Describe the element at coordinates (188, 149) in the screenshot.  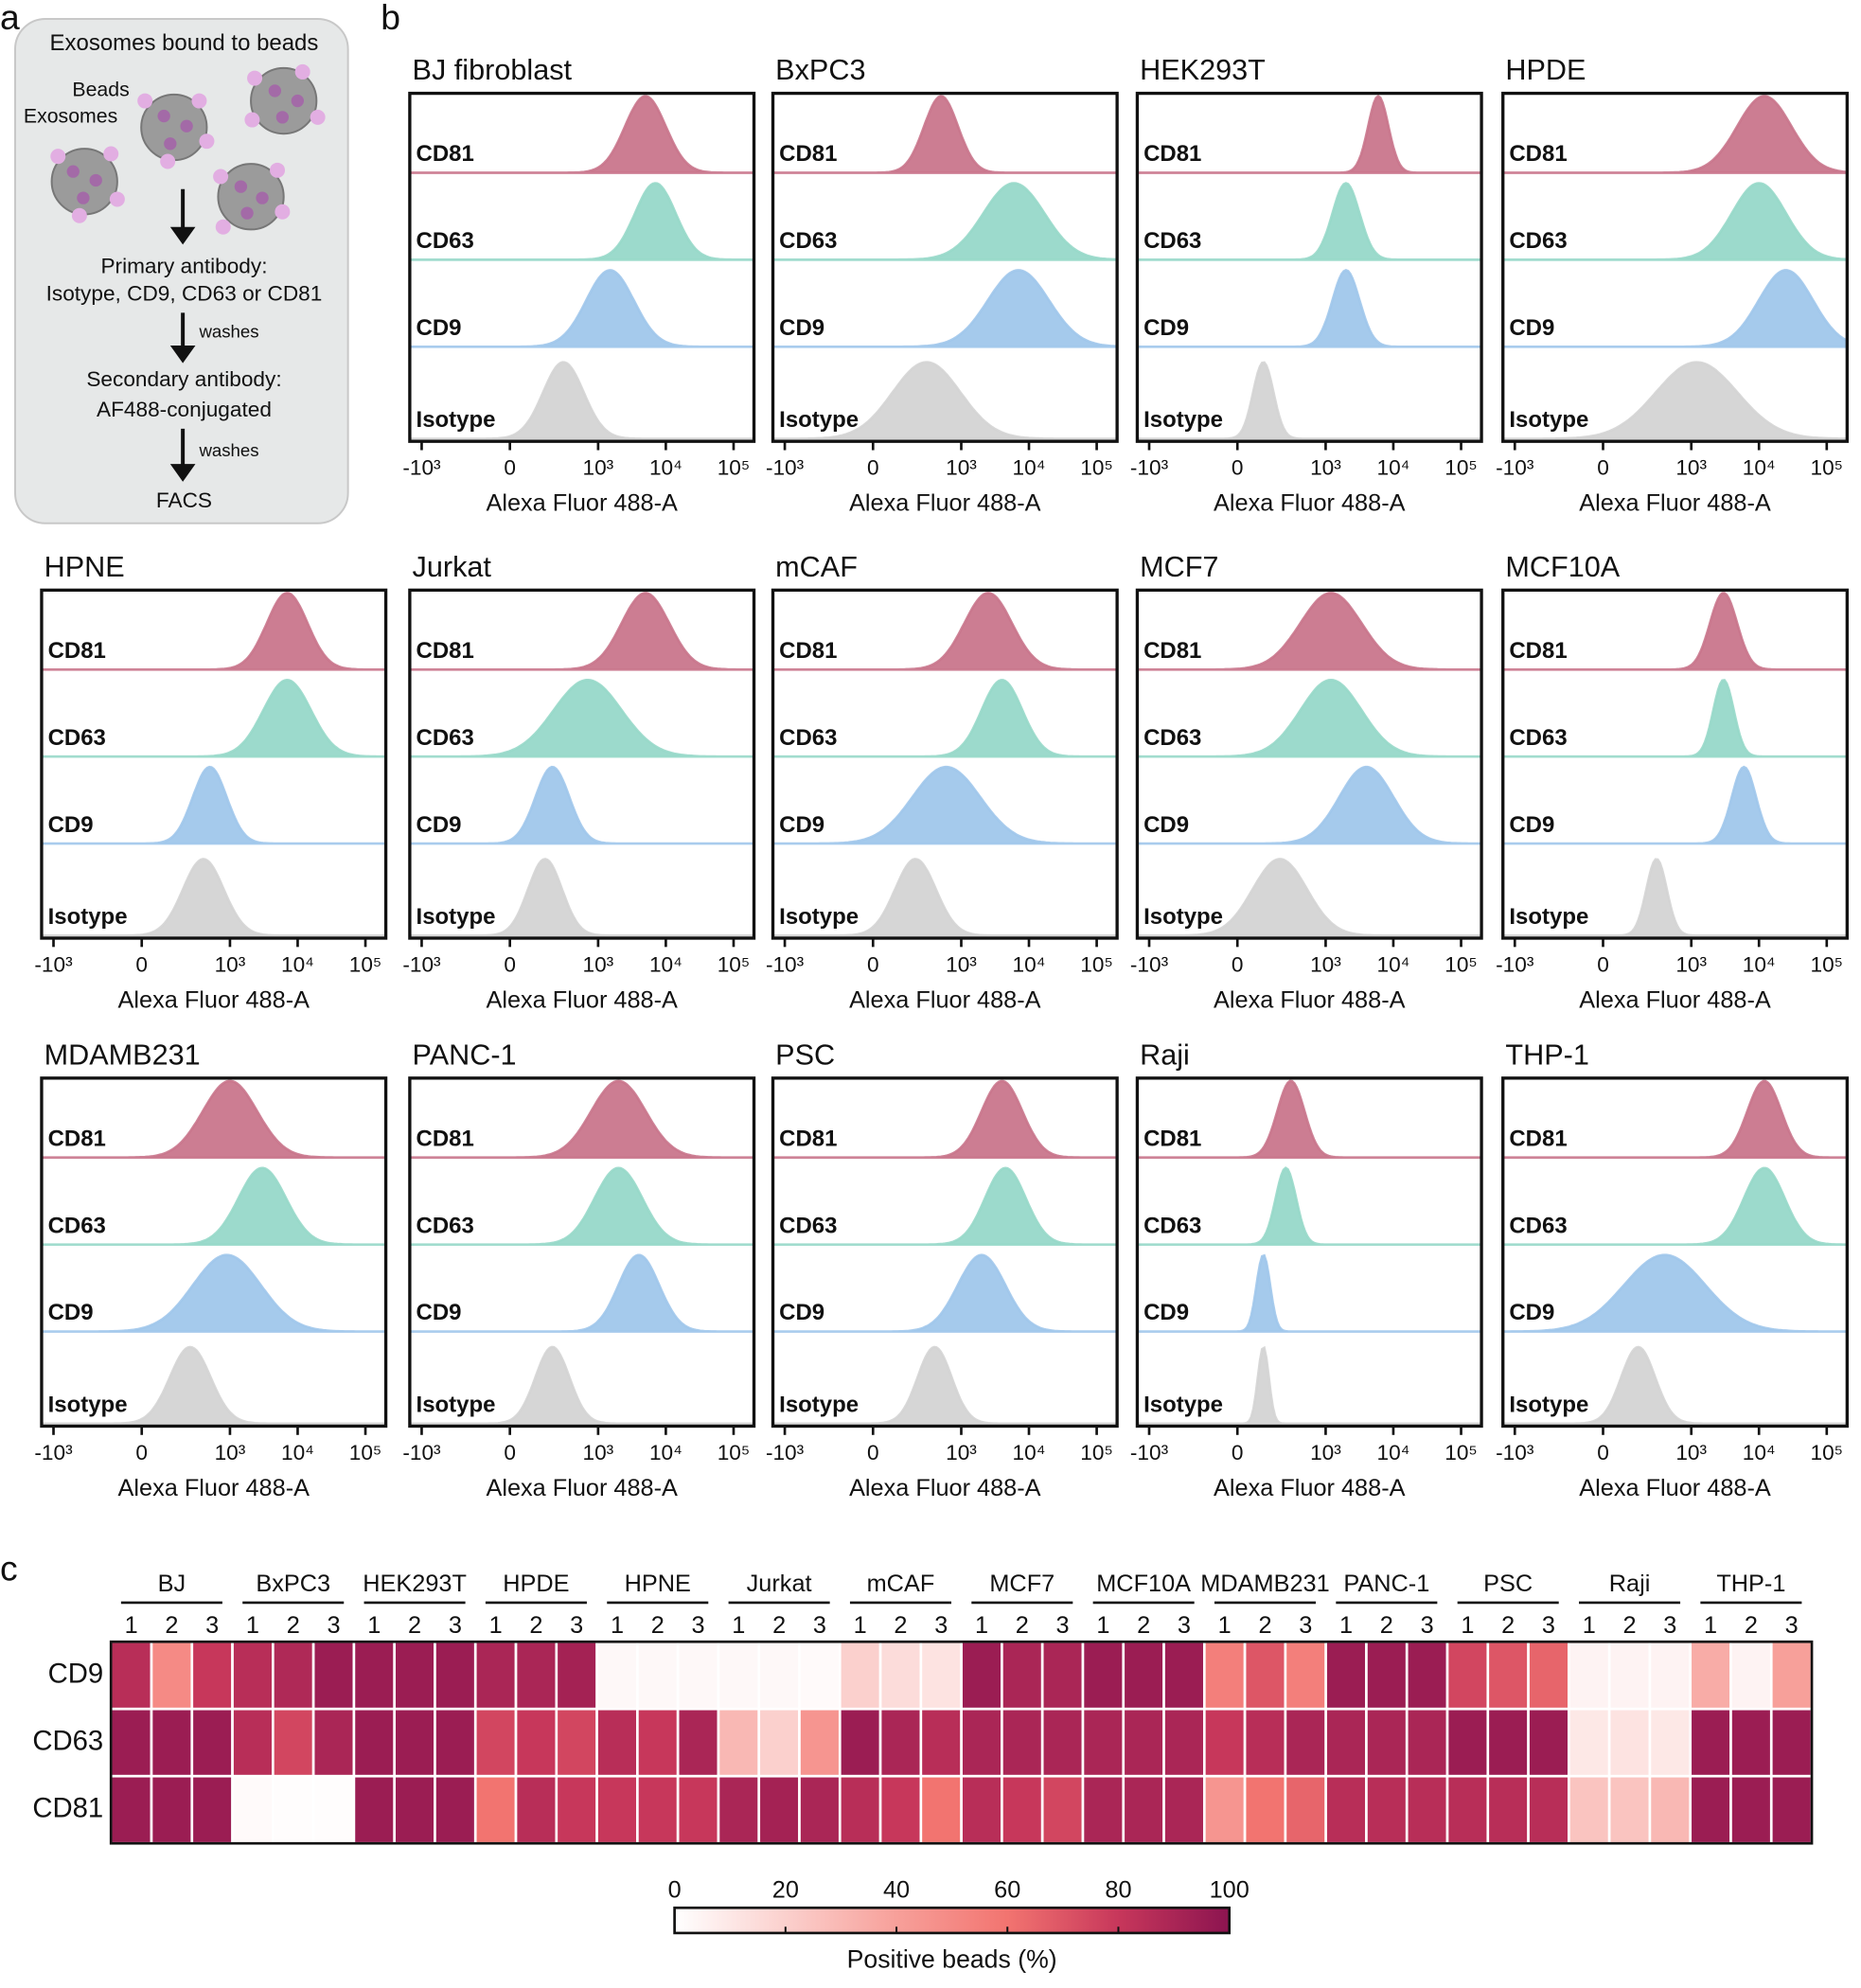
I see `exosomes-outer` at that location.